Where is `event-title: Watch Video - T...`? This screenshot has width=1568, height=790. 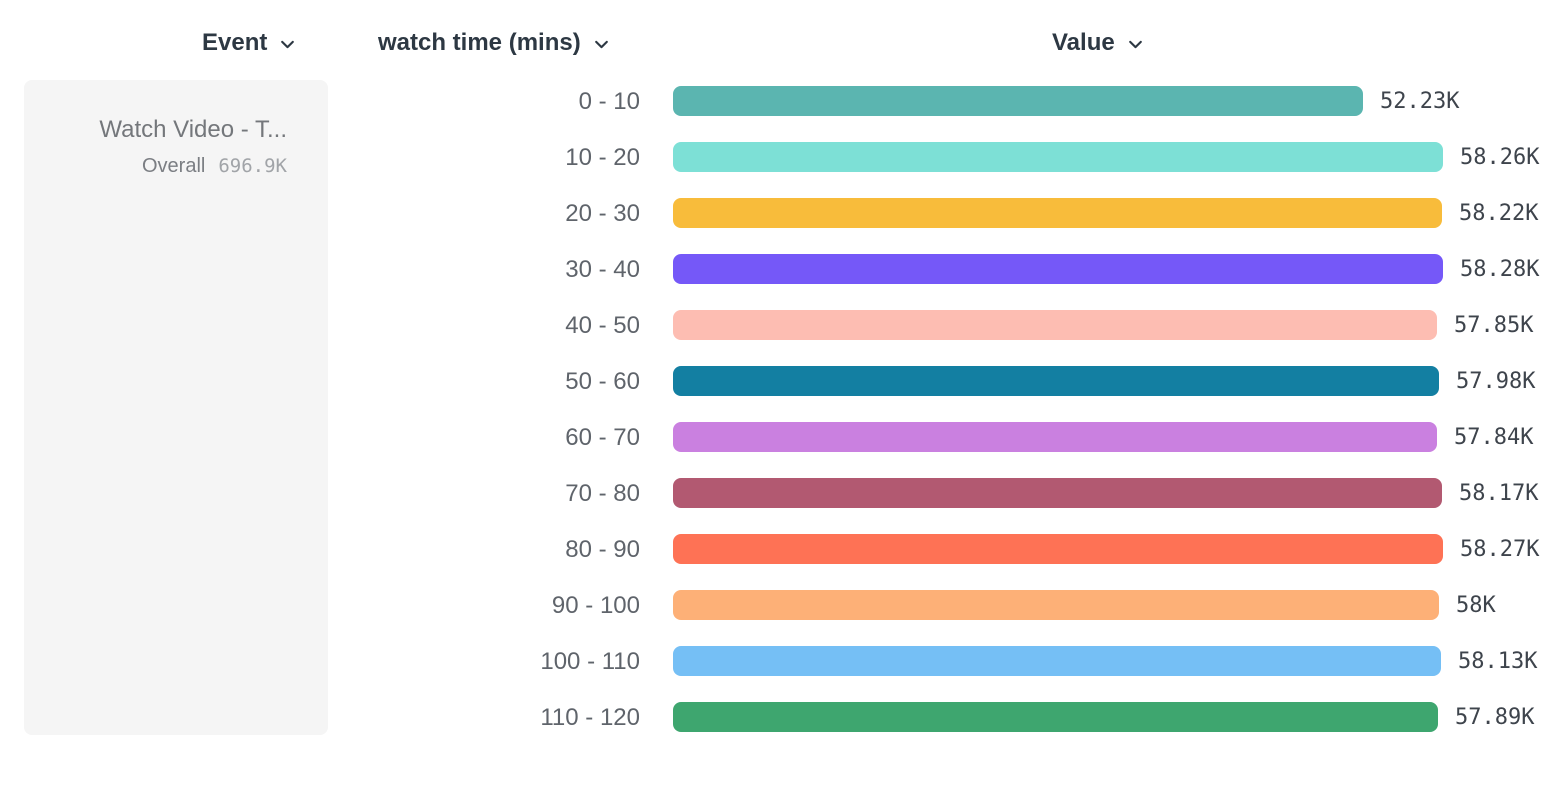
event-title: Watch Video - T... is located at coordinates (193, 129).